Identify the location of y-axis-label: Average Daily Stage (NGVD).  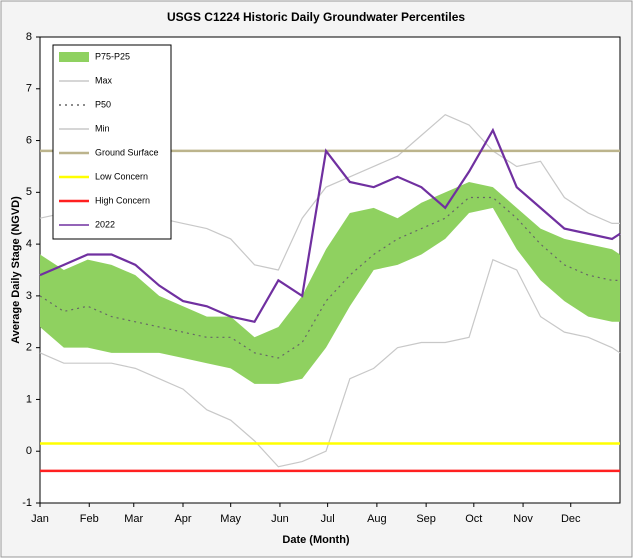
(16, 270).